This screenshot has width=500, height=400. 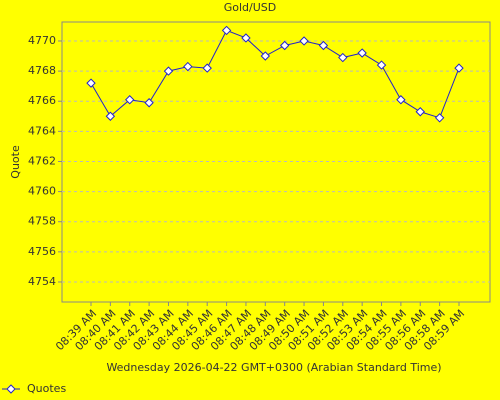 What do you see at coordinates (15, 162) in the screenshot?
I see `y-axis-label: Quote` at bounding box center [15, 162].